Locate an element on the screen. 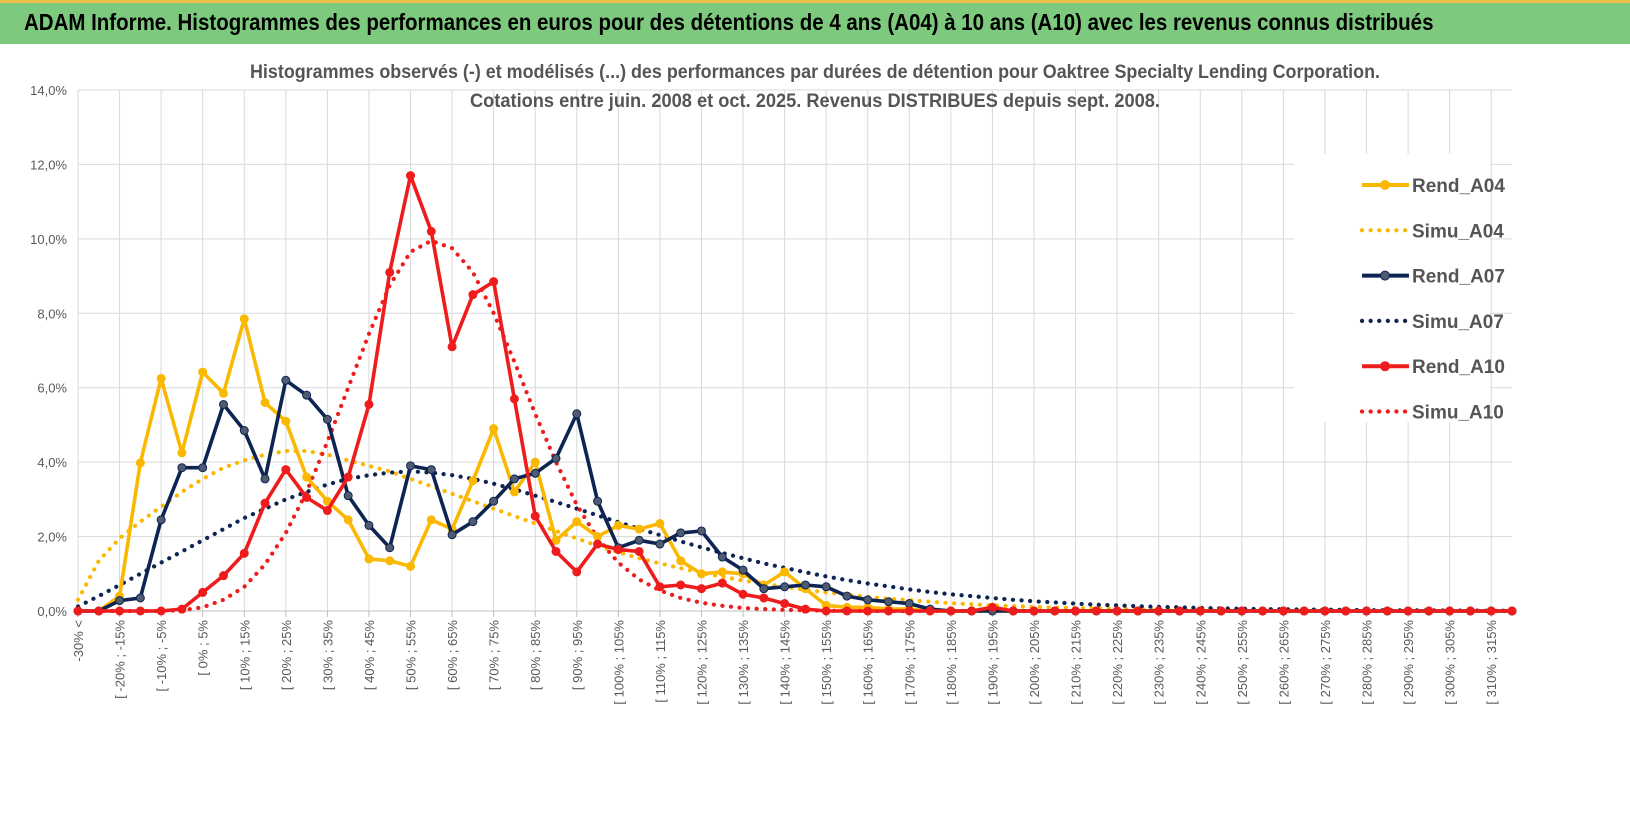  x-tick-label: [ 230% ; 235% is located at coordinates (1159, 662).